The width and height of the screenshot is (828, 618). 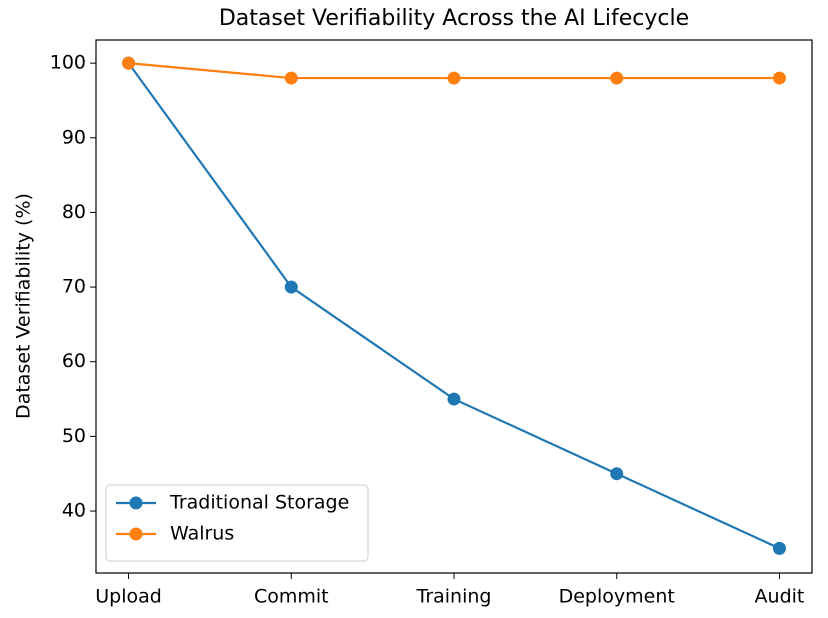 What do you see at coordinates (291, 597) in the screenshot?
I see `x-tick-label: Commit` at bounding box center [291, 597].